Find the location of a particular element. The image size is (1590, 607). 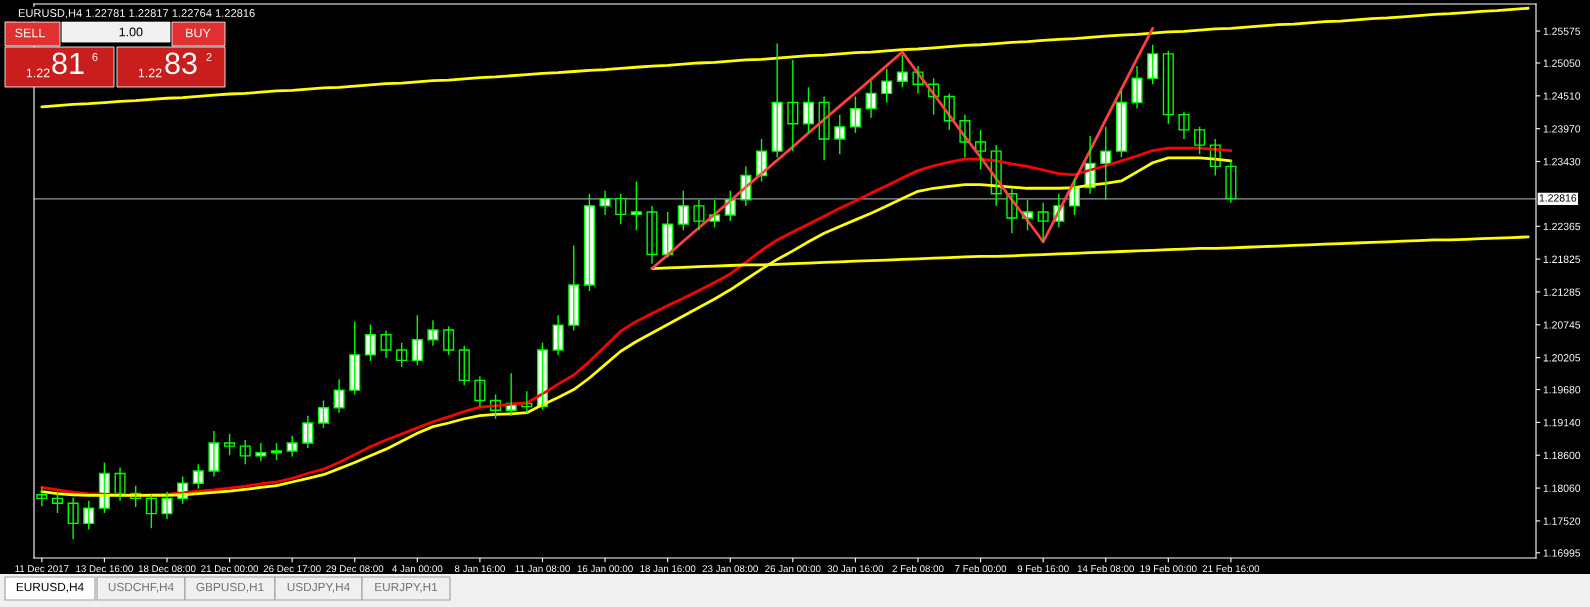

x-tick-label: 26 Dec 17:00 is located at coordinates (292, 569).